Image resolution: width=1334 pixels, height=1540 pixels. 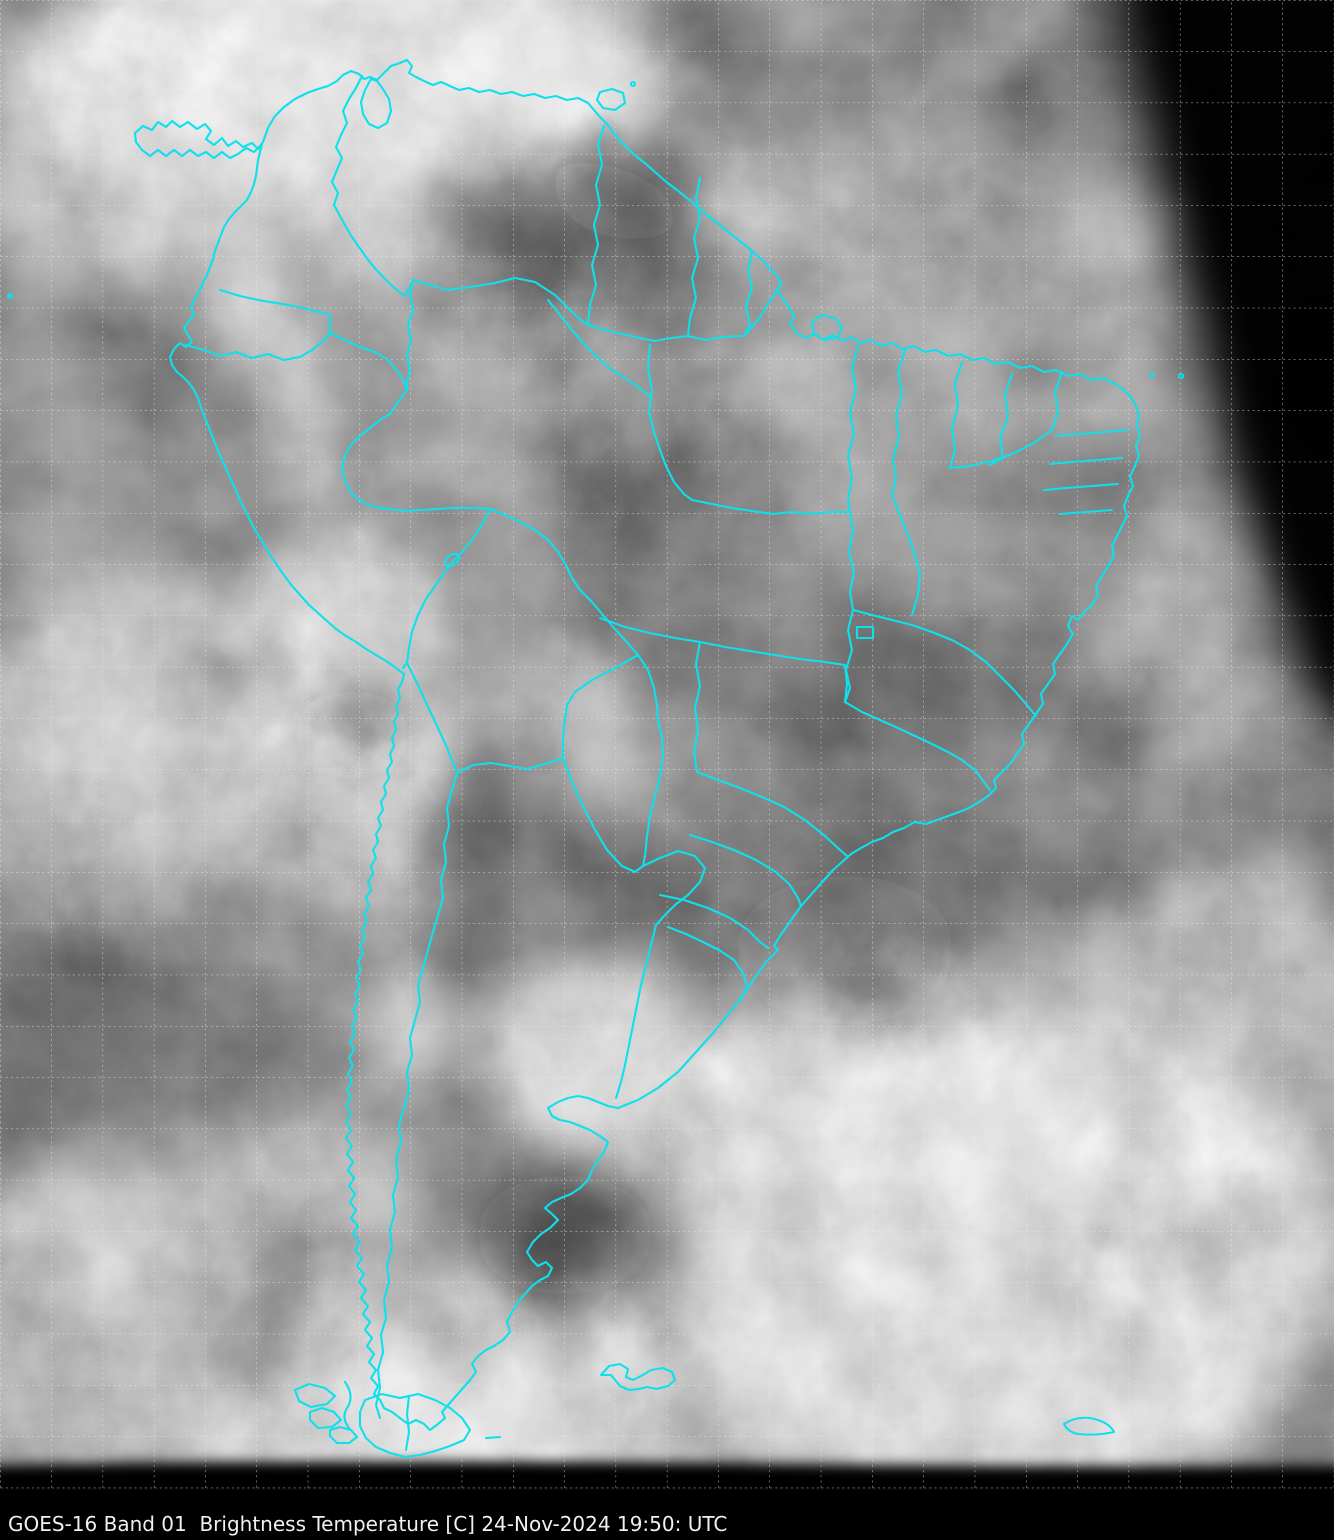 I want to click on border-argentina-uruguay, so click(x=636, y=1011).